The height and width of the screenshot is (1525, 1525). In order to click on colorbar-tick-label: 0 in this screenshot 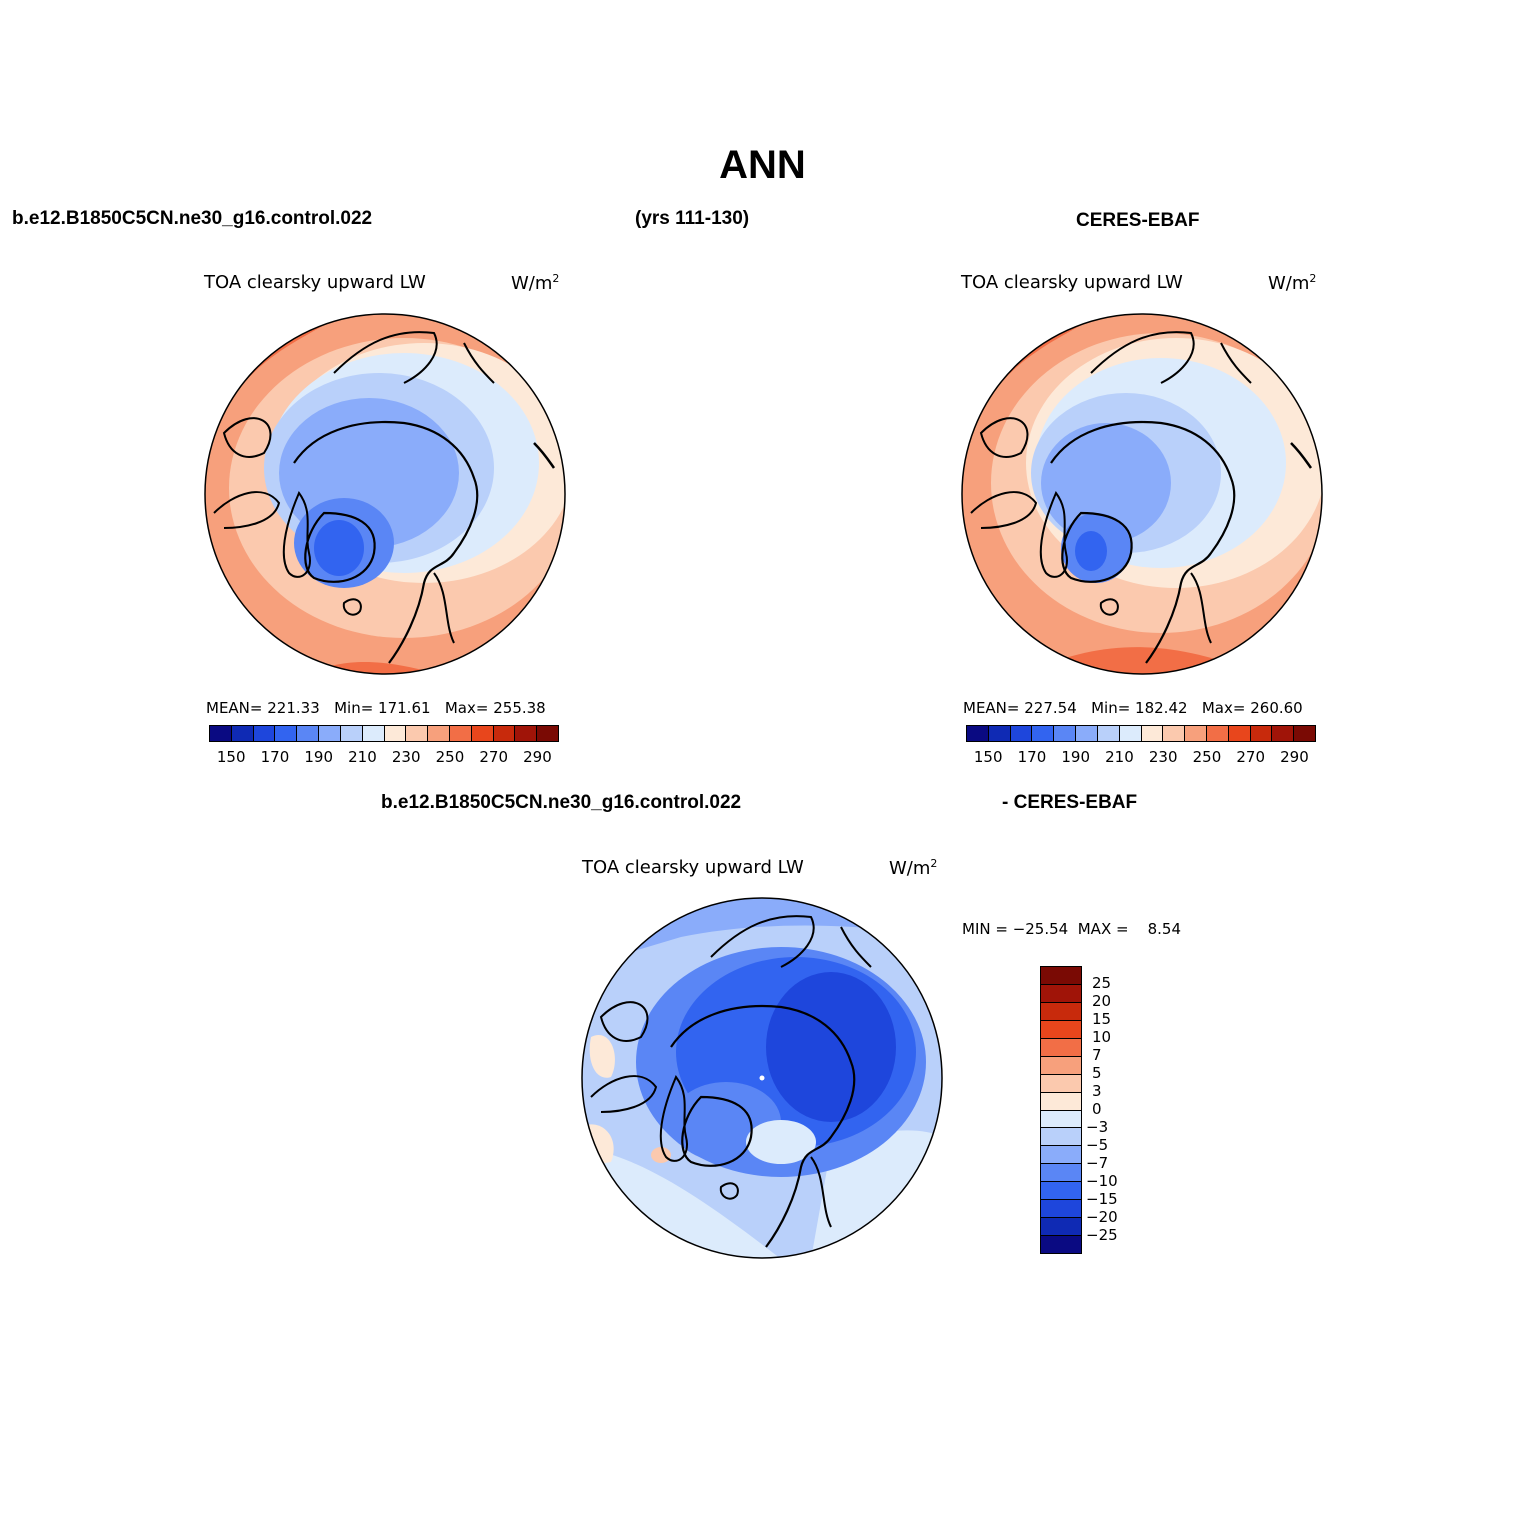, I will do `click(1097, 1109)`.